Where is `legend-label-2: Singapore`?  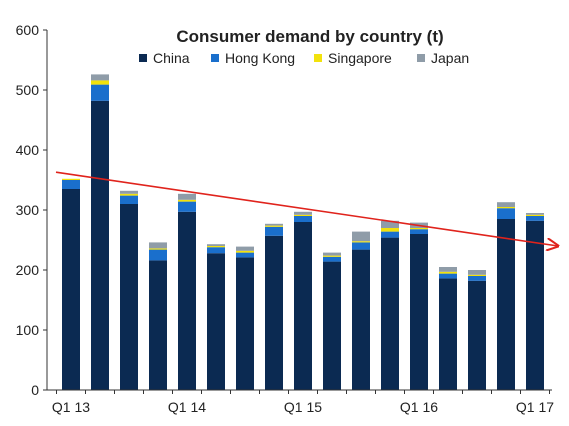
legend-label-2: Singapore is located at coordinates (360, 58).